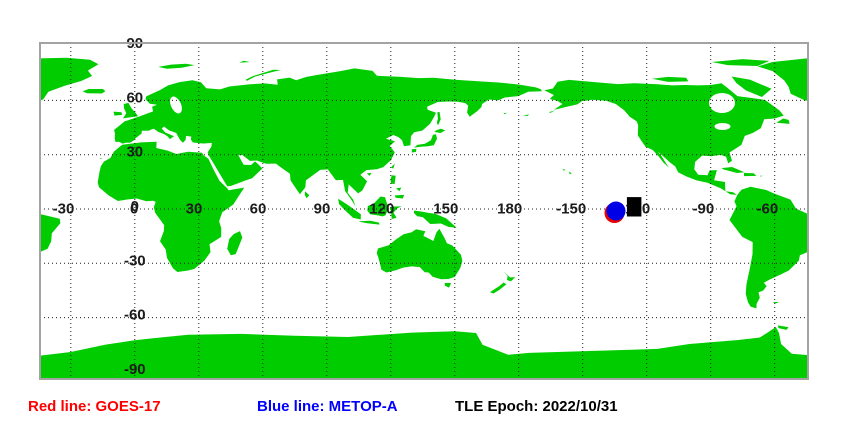 The height and width of the screenshot is (425, 850). Describe the element at coordinates (134, 152) in the screenshot. I see `lat-tick-label: 30` at that location.